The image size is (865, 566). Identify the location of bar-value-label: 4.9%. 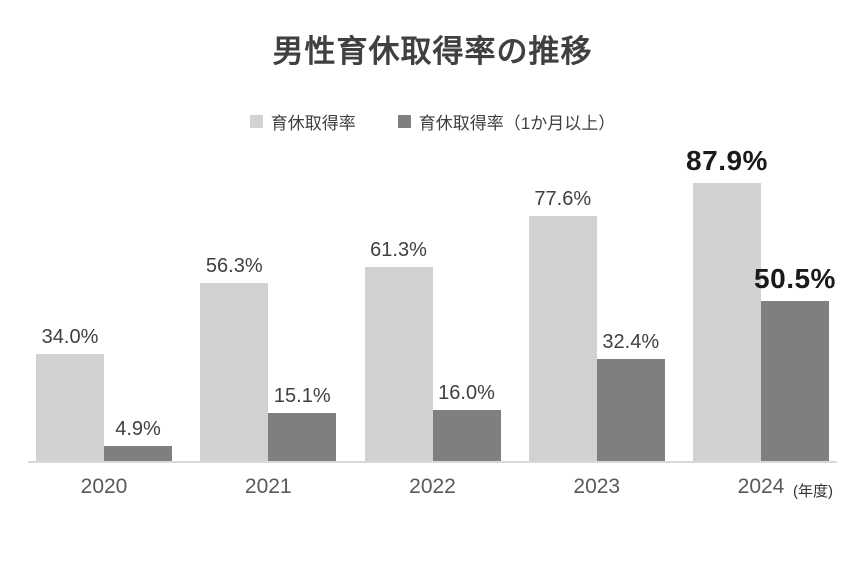
(138, 428).